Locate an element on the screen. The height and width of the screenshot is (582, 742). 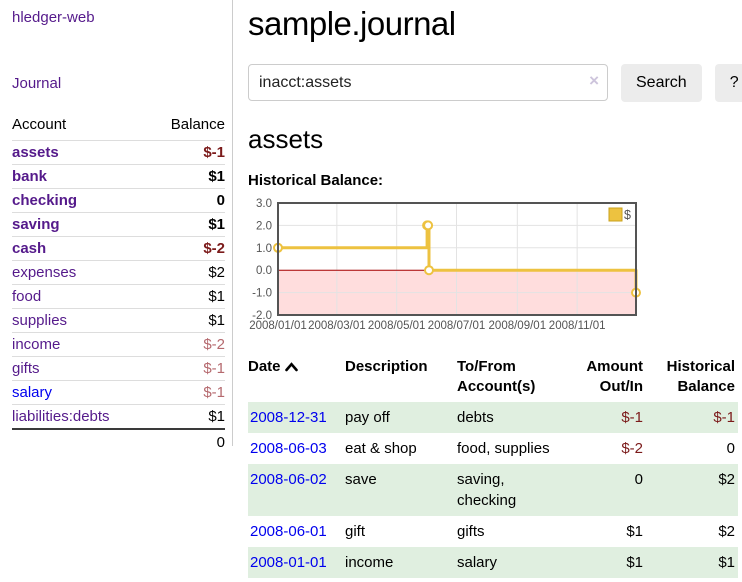
account-row: food $1 is located at coordinates (118, 296).